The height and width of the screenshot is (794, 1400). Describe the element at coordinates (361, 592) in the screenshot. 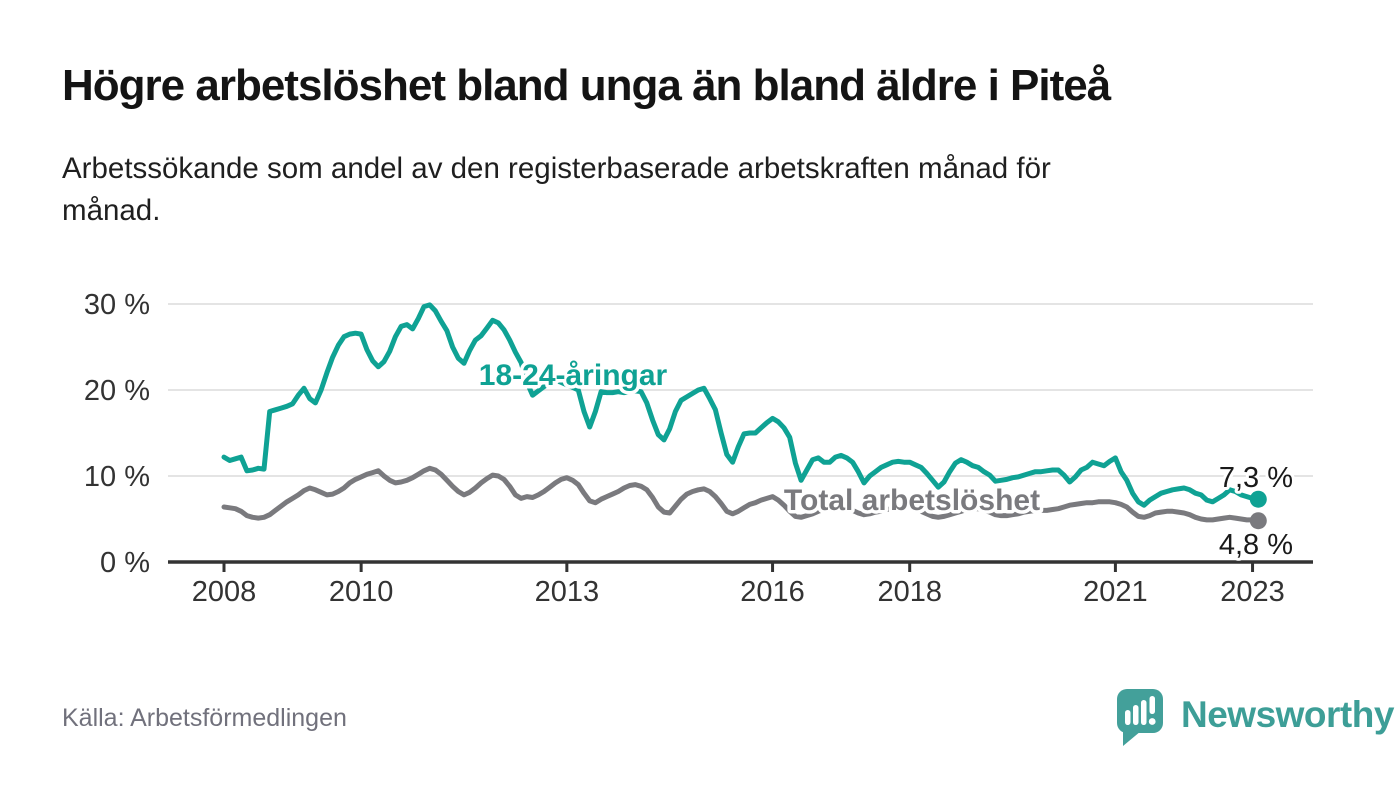

I see `x-axis-label-2010: 2010` at that location.